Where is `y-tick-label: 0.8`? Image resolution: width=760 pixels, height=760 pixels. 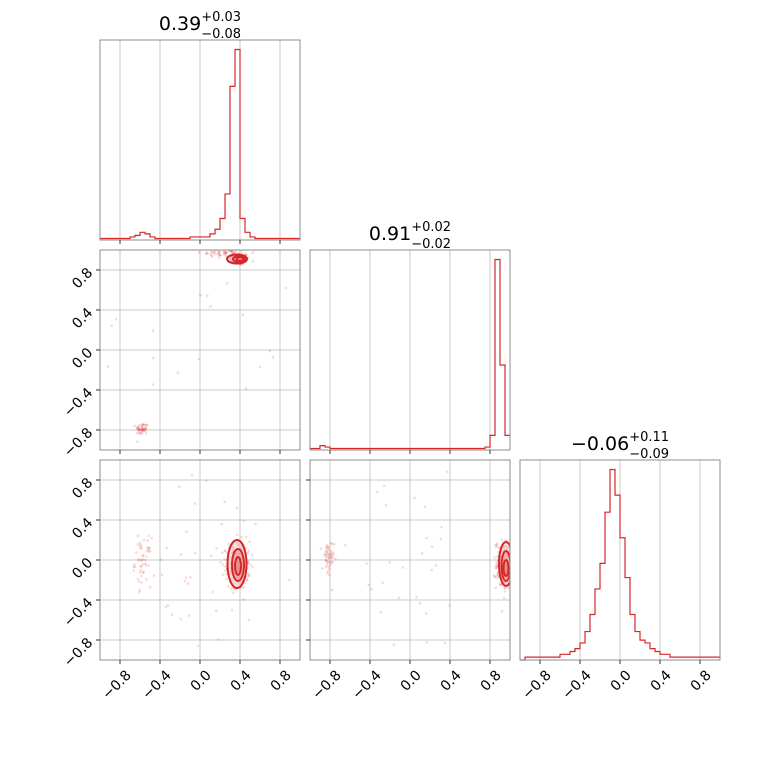
y-tick-label: 0.8 is located at coordinates (82, 488).